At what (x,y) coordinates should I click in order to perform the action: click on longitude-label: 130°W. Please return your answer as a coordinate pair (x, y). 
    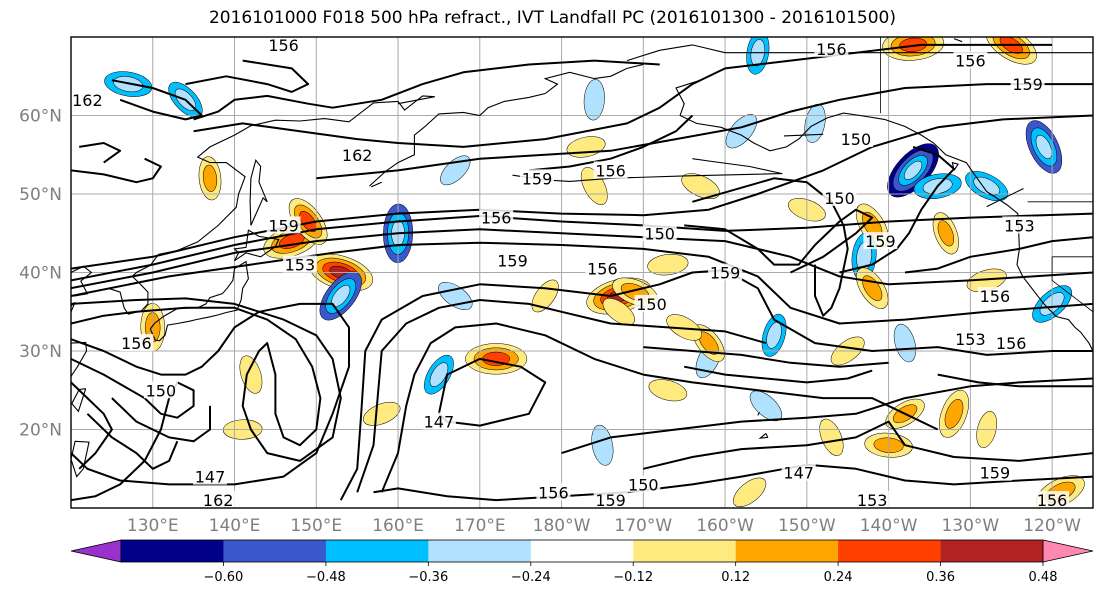
    Looking at the image, I should click on (970, 526).